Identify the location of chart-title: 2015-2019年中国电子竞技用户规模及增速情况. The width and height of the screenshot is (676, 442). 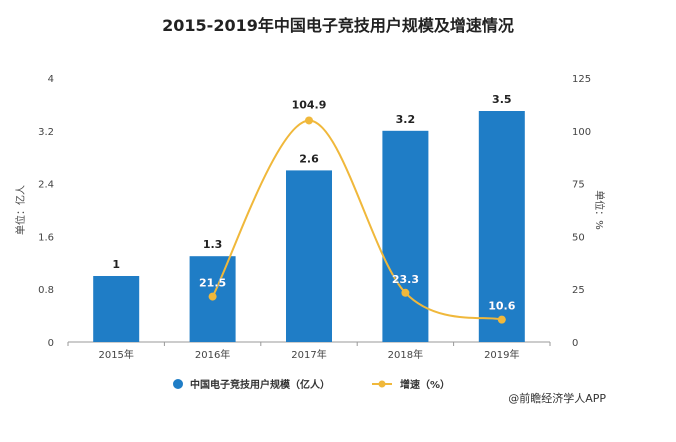
(338, 25).